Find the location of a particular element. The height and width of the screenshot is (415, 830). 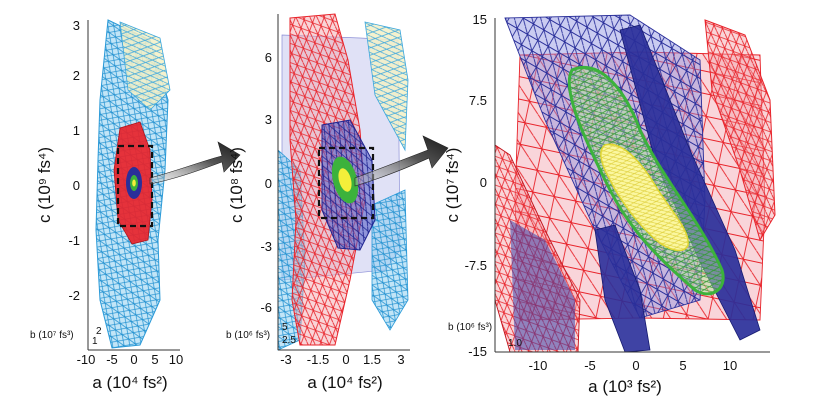

left-b-tick: 2 is located at coordinates (99, 331).